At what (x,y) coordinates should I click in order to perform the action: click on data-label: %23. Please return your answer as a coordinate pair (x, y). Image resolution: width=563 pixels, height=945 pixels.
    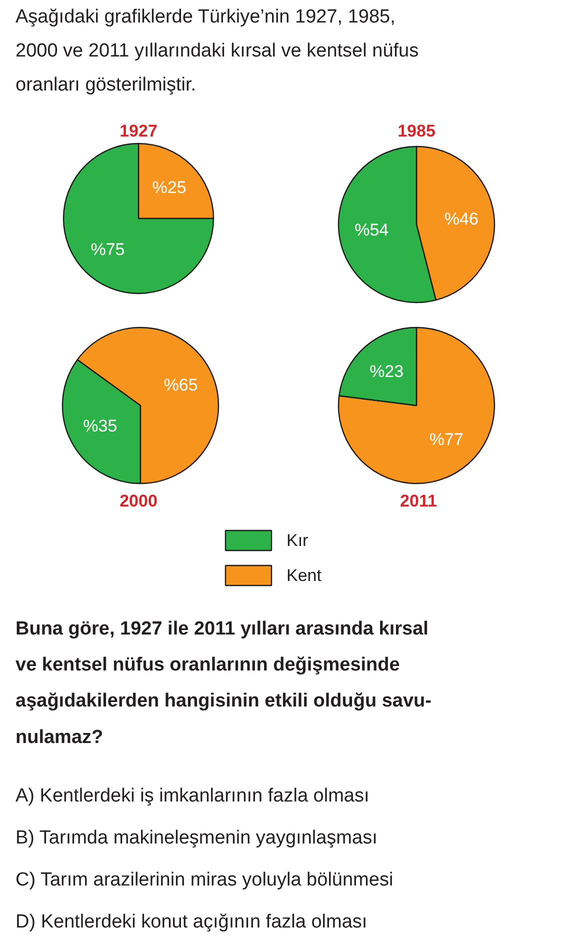
    Looking at the image, I should click on (387, 372).